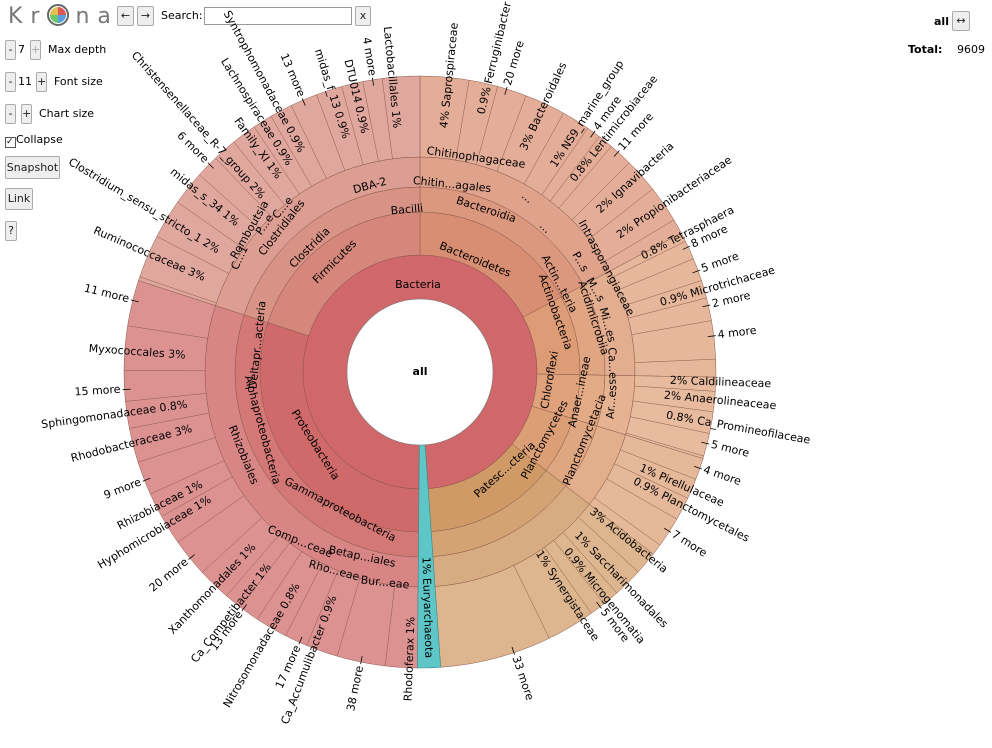 This screenshot has width=992, height=748. I want to click on root-wedge, so click(420, 372).